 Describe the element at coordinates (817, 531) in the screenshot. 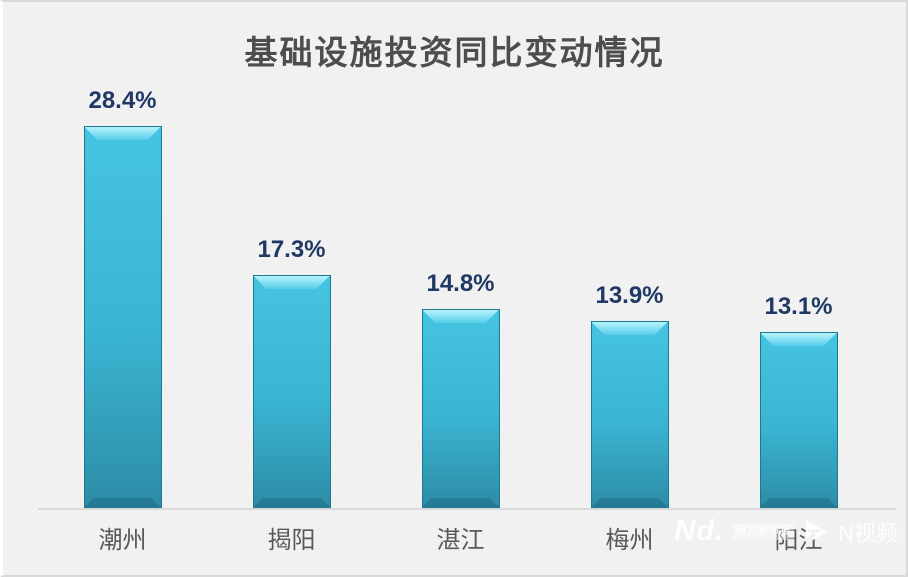

I see `play-icon` at that location.